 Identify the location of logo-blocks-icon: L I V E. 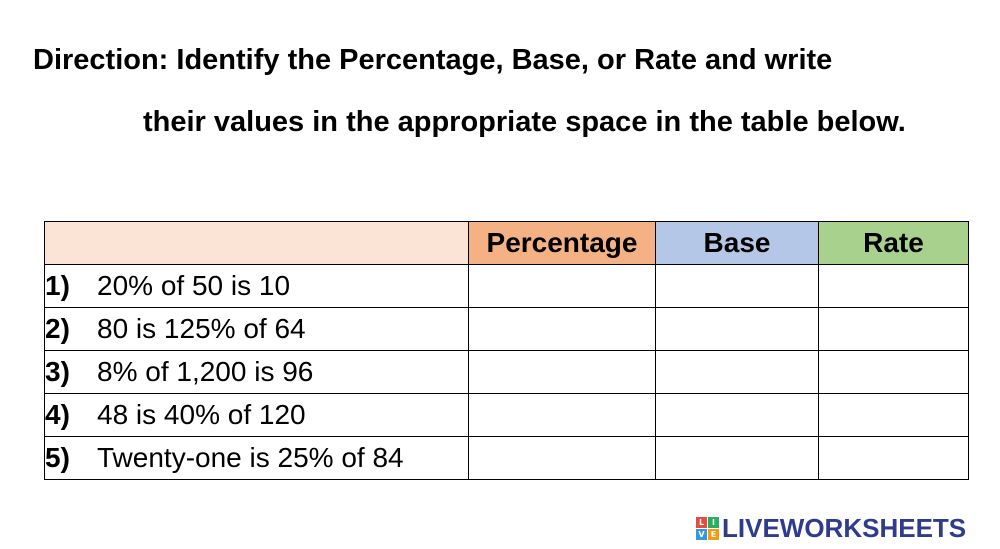
(707, 528).